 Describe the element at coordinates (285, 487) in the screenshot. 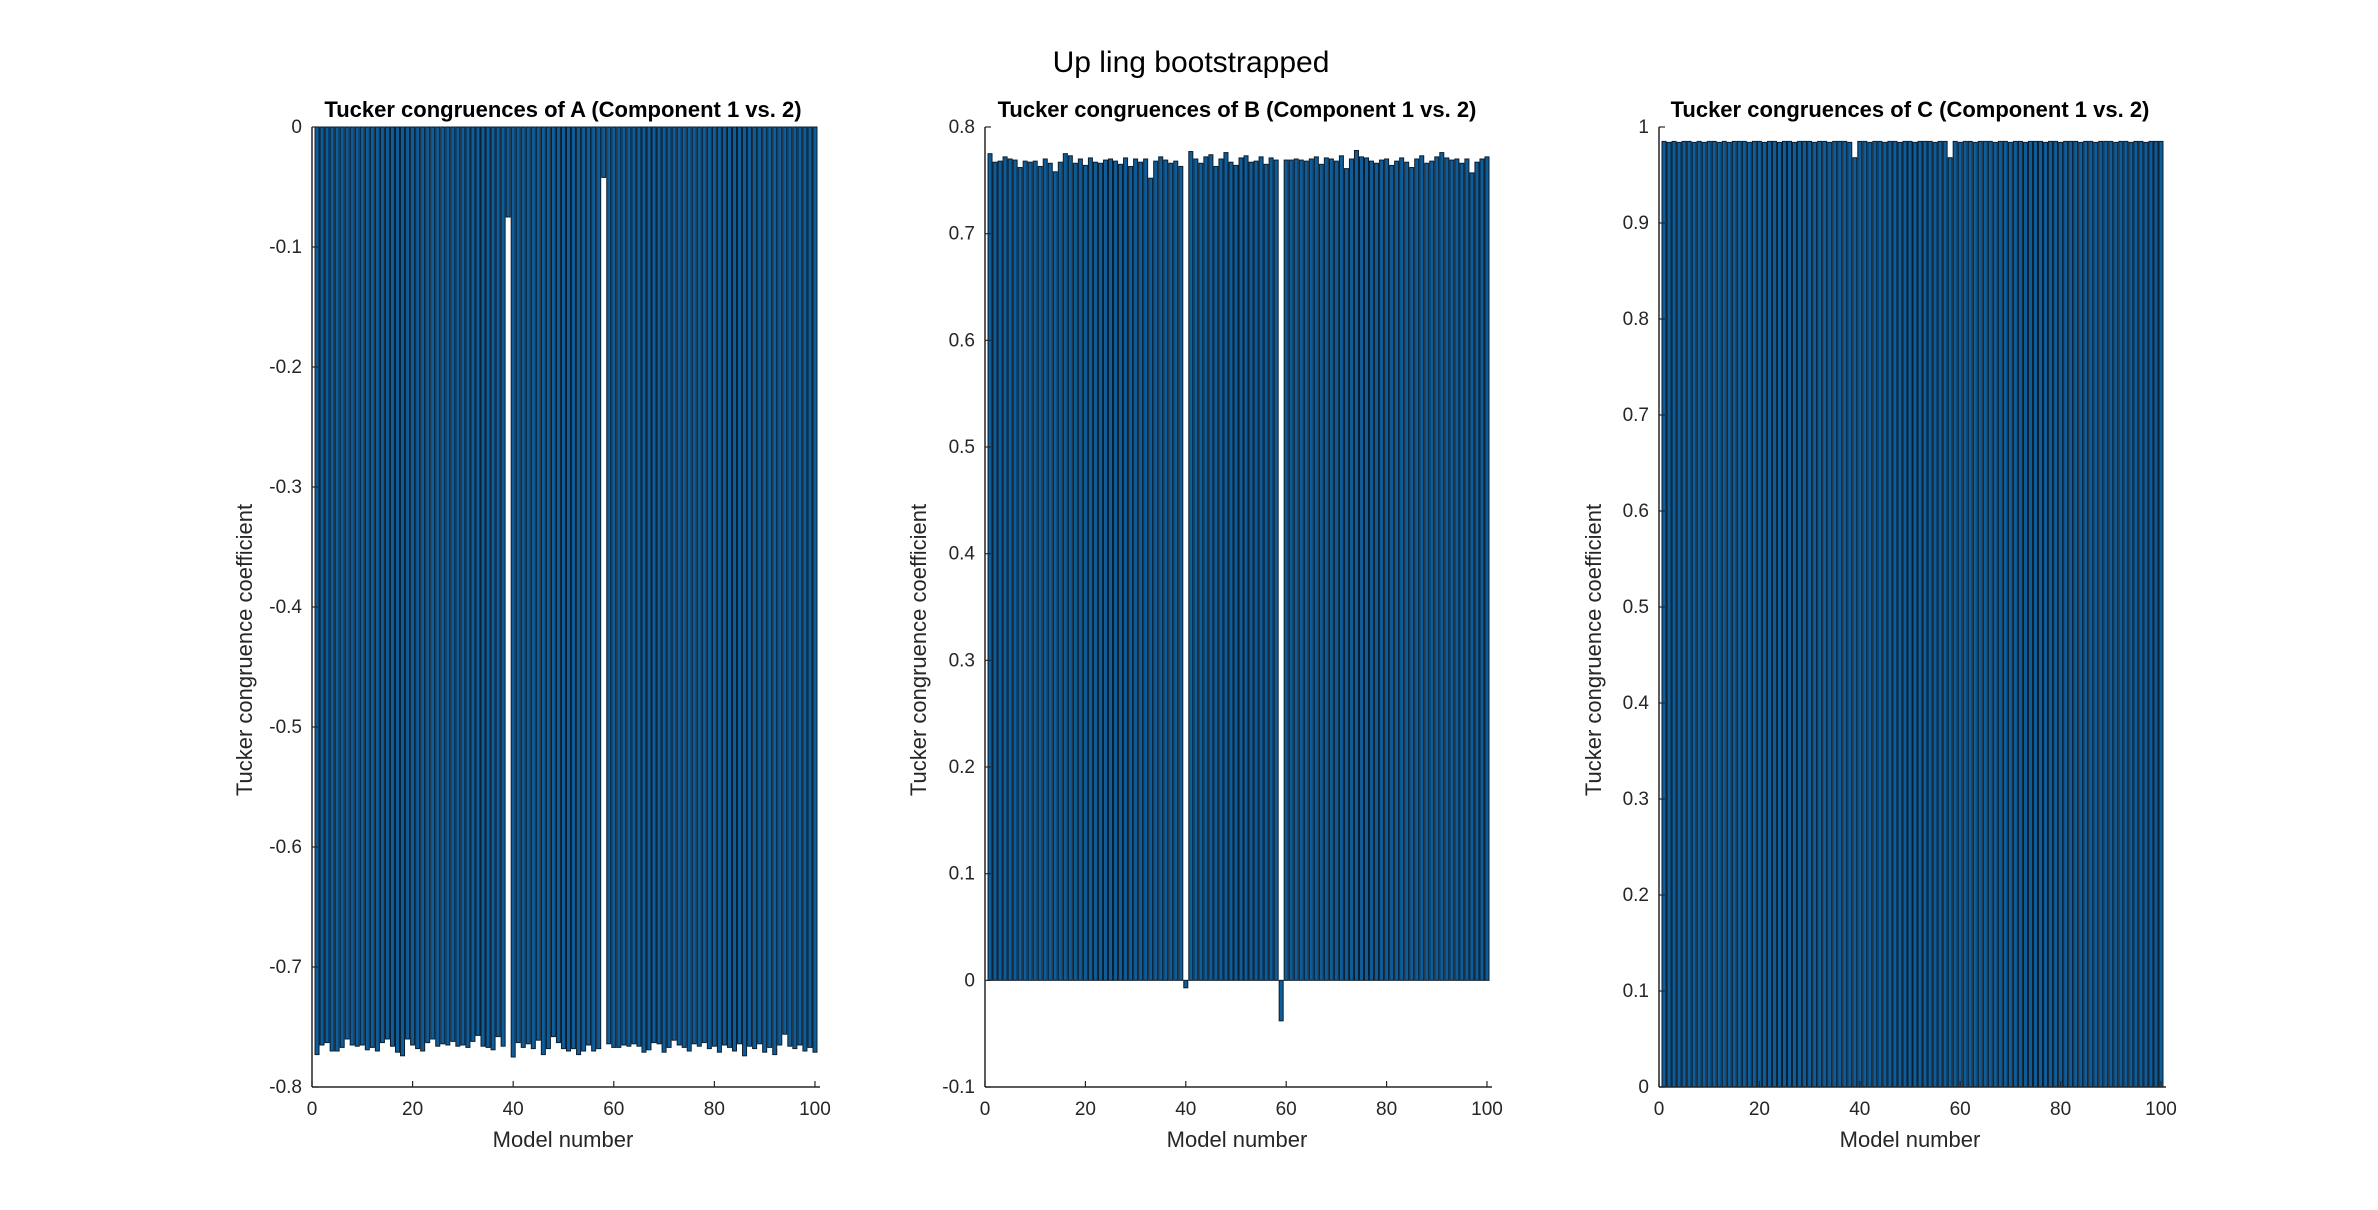

I see `panel-a-y-tick-label: -0.3` at that location.